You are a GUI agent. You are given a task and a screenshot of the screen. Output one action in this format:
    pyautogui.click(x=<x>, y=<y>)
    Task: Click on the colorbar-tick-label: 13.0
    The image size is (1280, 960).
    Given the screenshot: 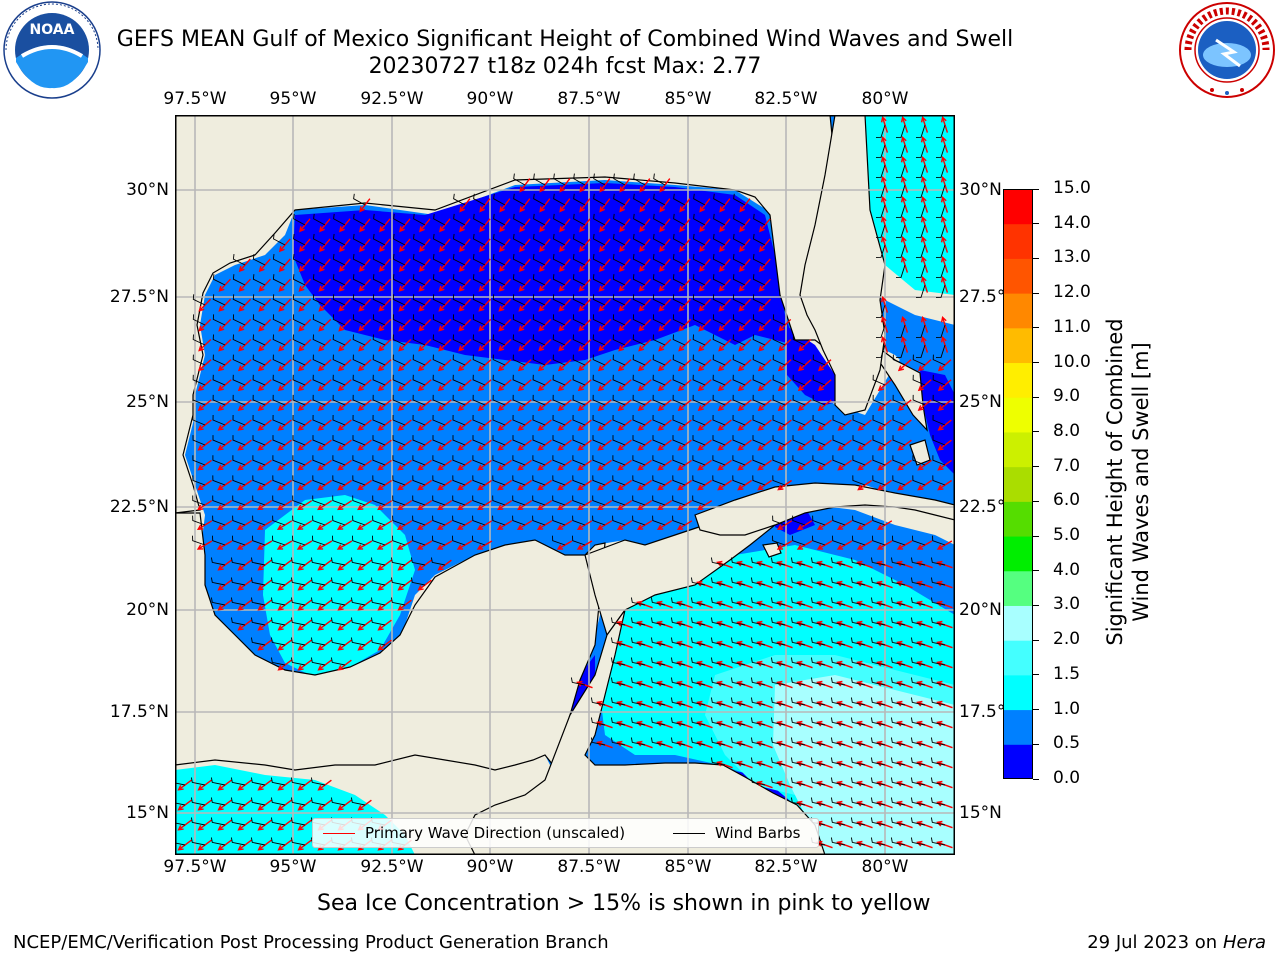 What is the action you would take?
    pyautogui.click(x=1072, y=257)
    